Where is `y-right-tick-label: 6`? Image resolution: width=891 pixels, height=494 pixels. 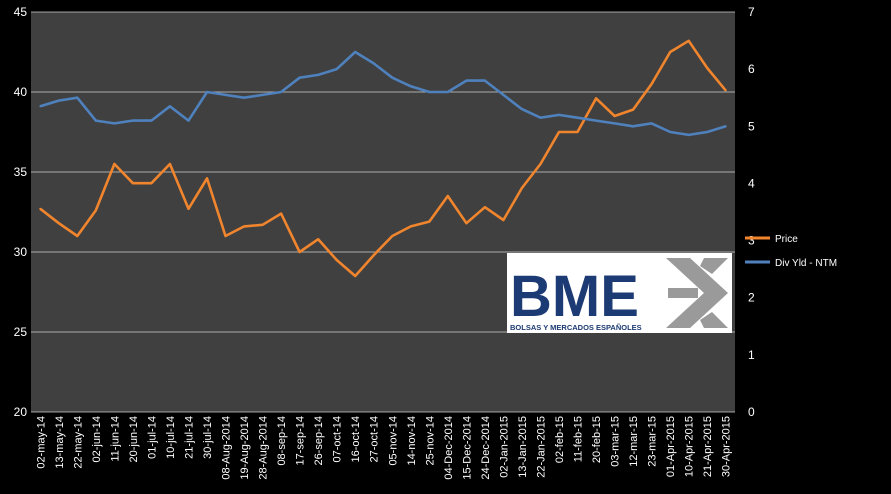 y-right-tick-label: 6 is located at coordinates (751, 69).